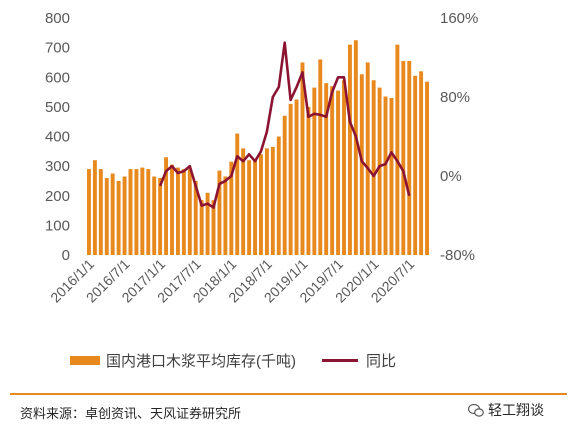 This screenshot has width=577, height=436. Describe the element at coordinates (340, 360) in the screenshot. I see `legend-line-swatch` at that location.